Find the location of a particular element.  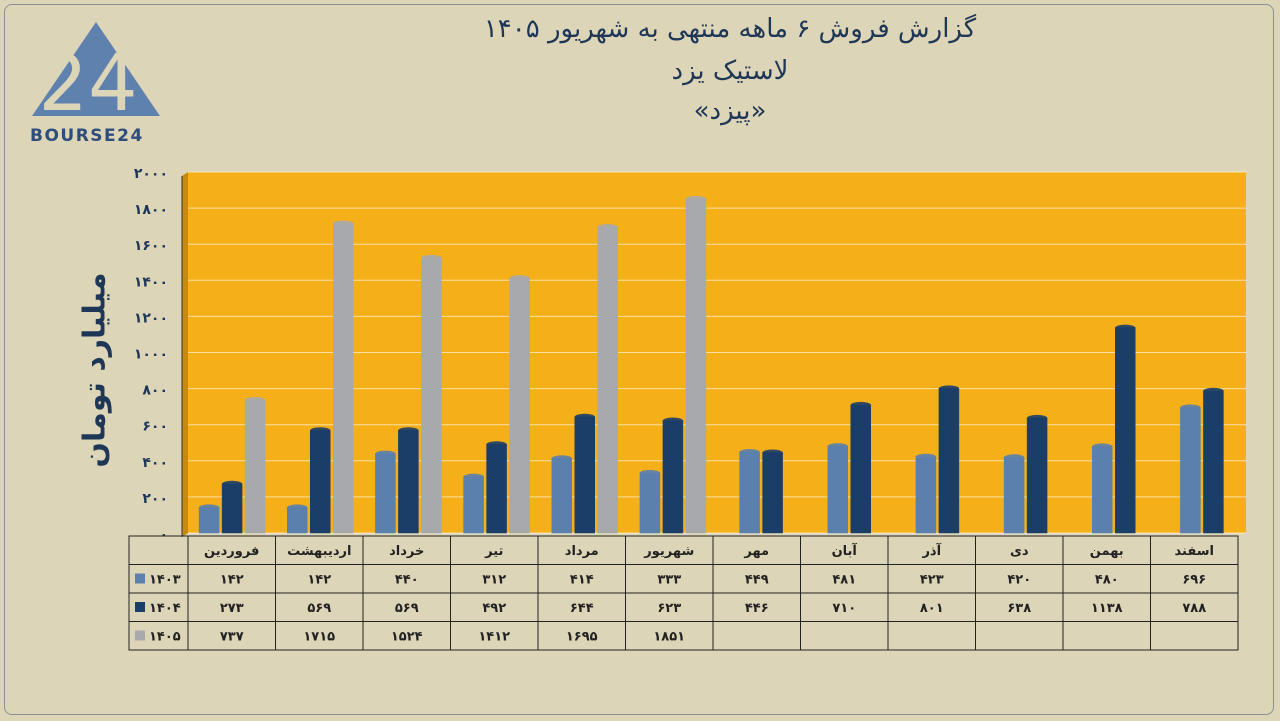

table-category-label: مهر is located at coordinates (756, 551).